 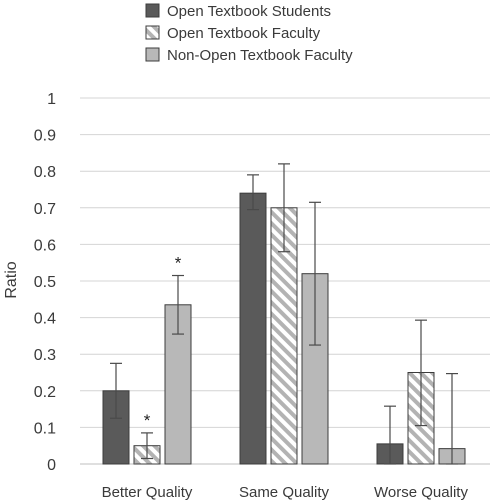 What do you see at coordinates (147, 492) in the screenshot?
I see `x-category-label: Better Quality` at bounding box center [147, 492].